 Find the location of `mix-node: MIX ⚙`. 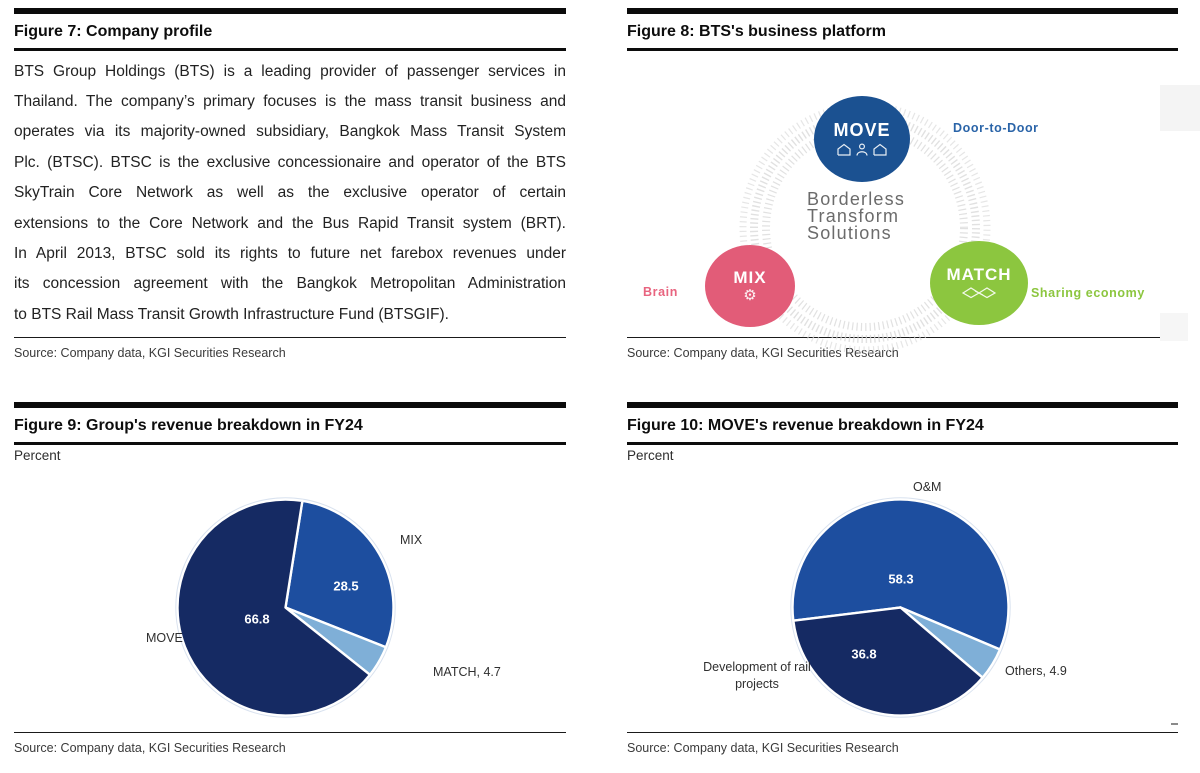

mix-node: MIX ⚙ is located at coordinates (750, 285).